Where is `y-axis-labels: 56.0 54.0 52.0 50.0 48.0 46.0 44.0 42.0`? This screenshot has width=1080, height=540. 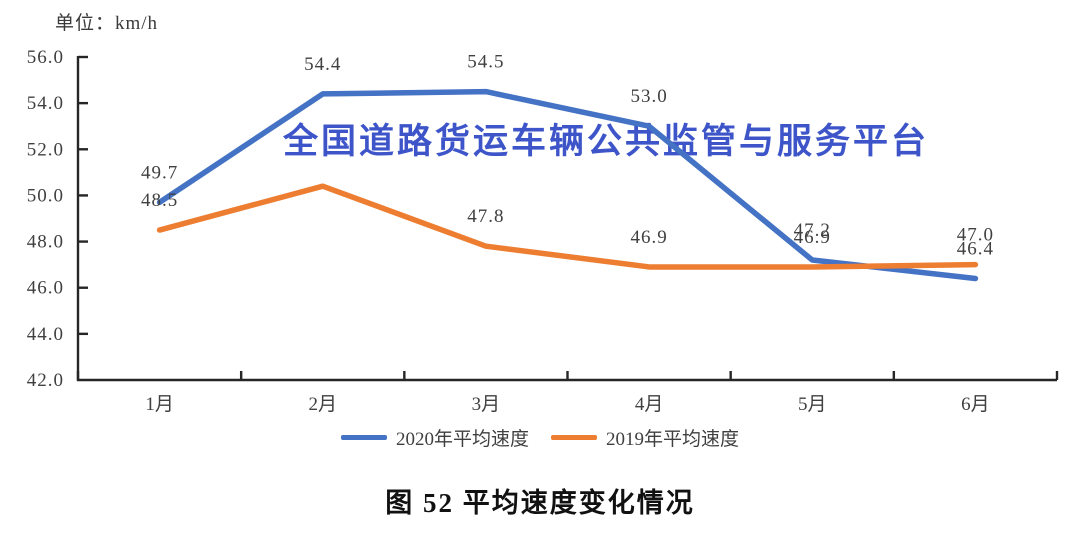 y-axis-labels: 56.0 54.0 52.0 50.0 48.0 46.0 44.0 42.0 is located at coordinates (45, 219).